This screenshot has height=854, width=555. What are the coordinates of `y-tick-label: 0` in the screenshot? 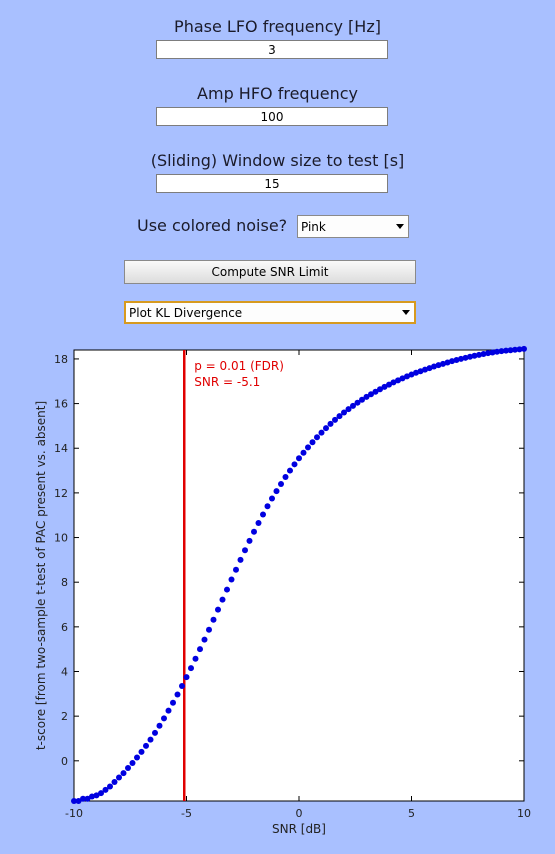 It's located at (64, 761).